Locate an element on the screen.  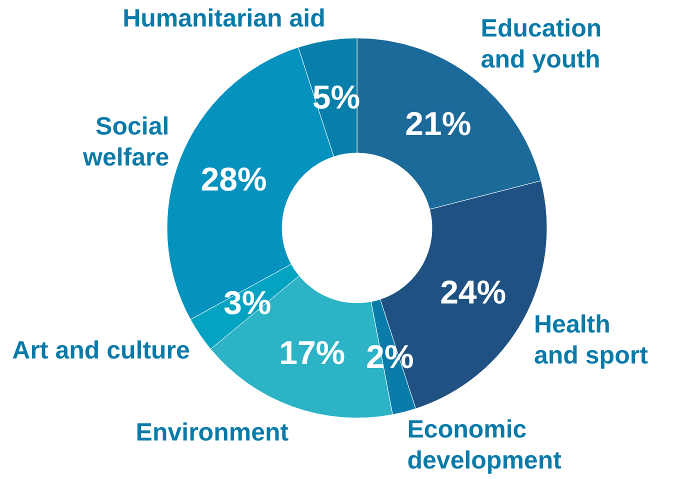
slice-label: Economic development is located at coordinates (484, 445).